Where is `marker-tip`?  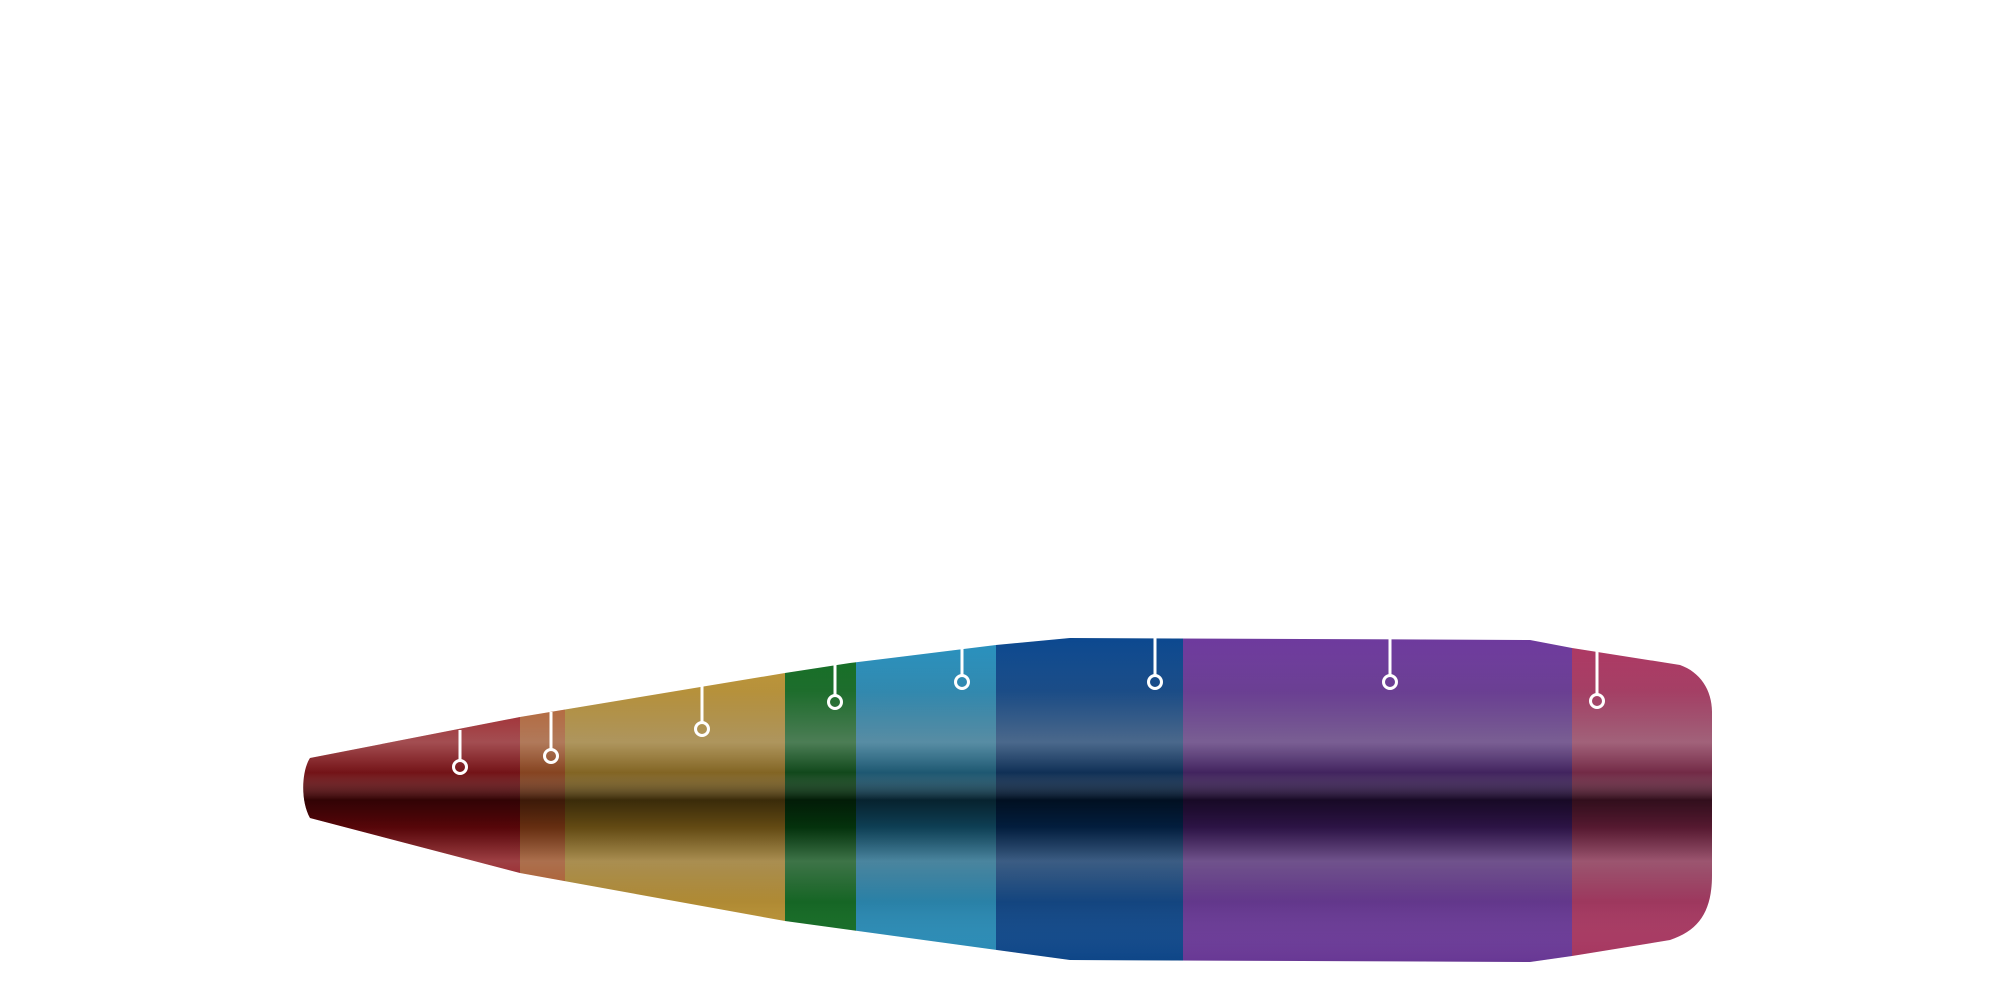 marker-tip is located at coordinates (460, 752).